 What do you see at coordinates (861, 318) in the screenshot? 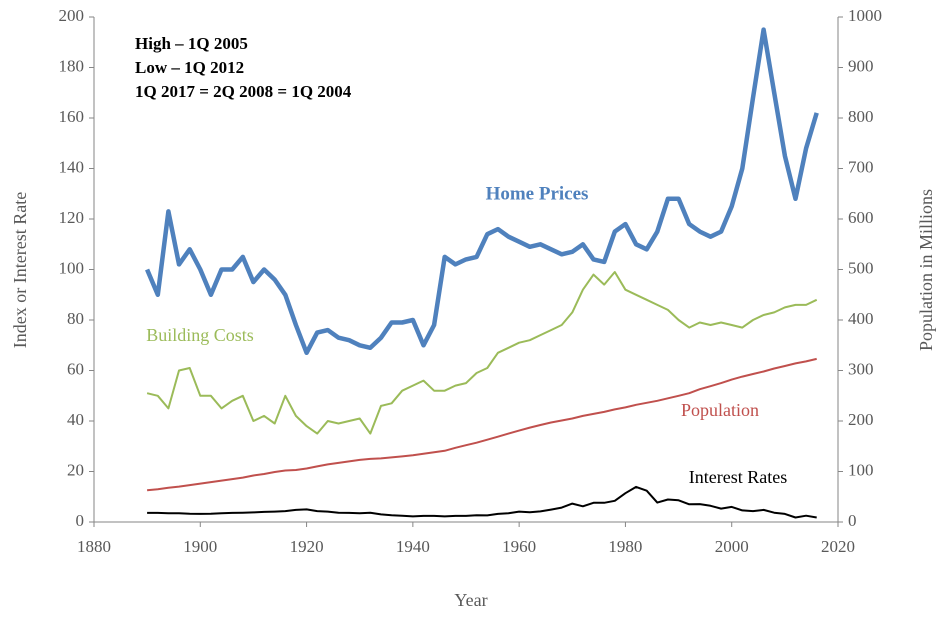
I see `y2-tick-label: 400` at bounding box center [861, 318].